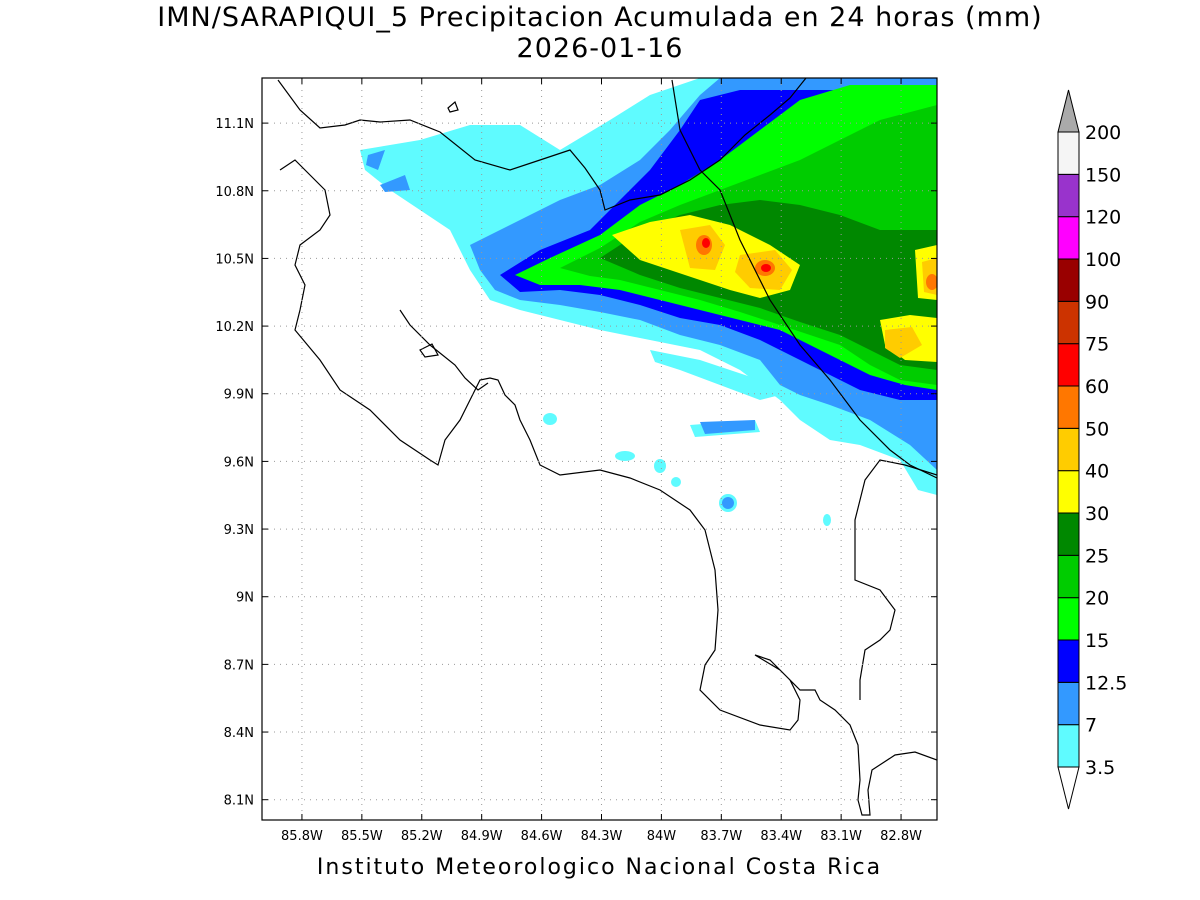 This screenshot has height=900, width=1200. I want to click on coastline-nicoya-gulf, so click(444, 350).